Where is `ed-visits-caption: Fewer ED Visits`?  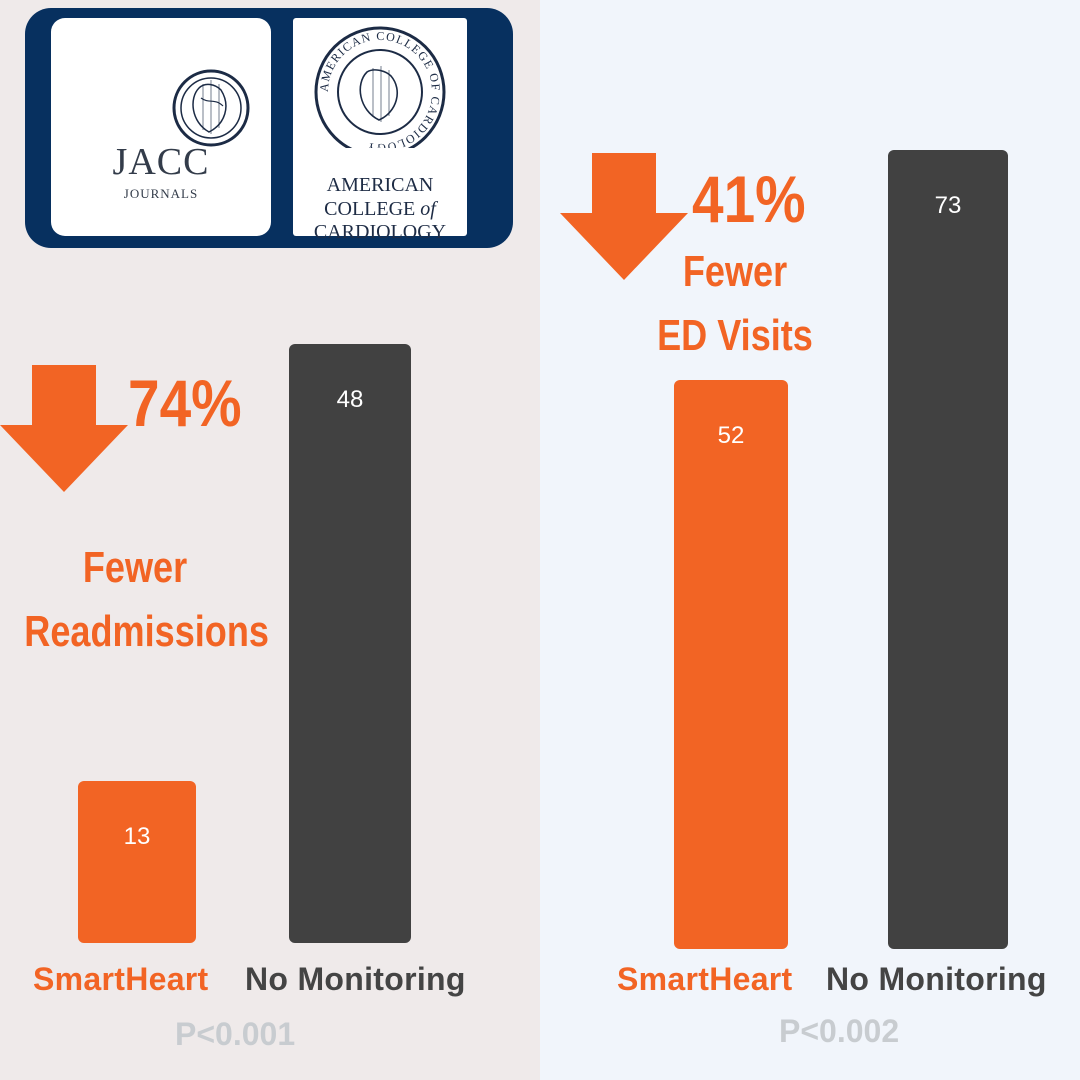
ed-visits-caption: Fewer ED Visits is located at coordinates (735, 304).